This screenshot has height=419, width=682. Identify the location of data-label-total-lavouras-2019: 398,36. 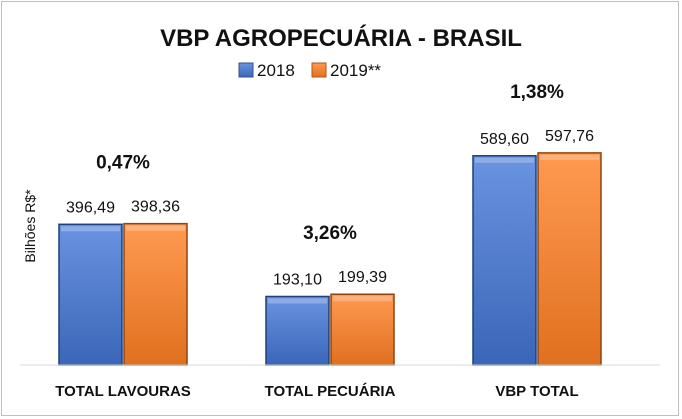
(155, 207).